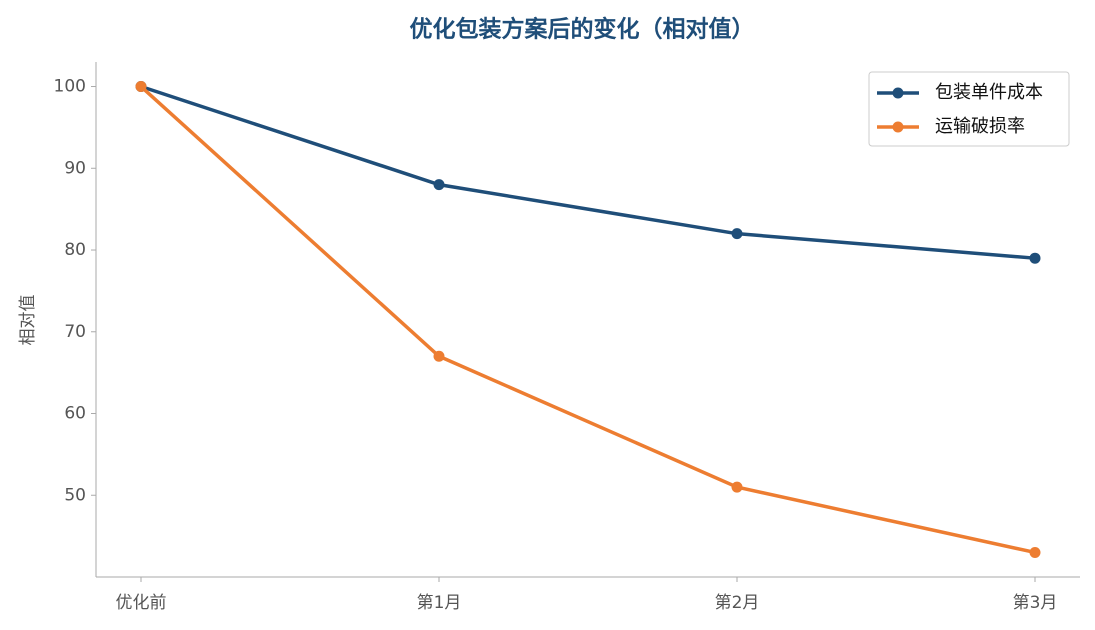  What do you see at coordinates (70, 87) in the screenshot?
I see `y-tick-label: 100` at bounding box center [70, 87].